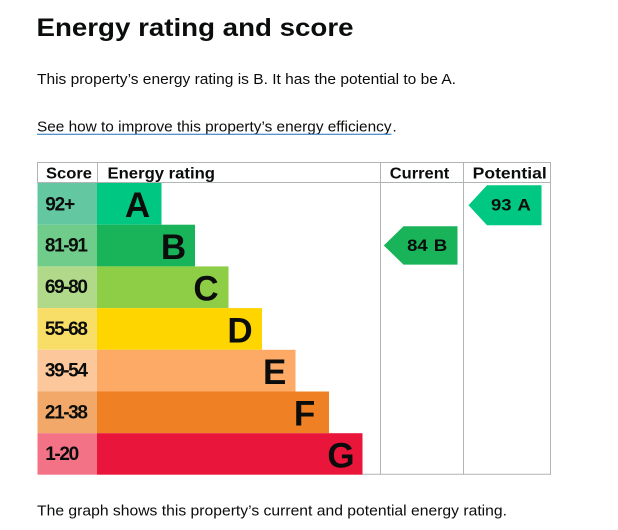  What do you see at coordinates (205, 289) in the screenshot?
I see `svg-text: C` at bounding box center [205, 289].